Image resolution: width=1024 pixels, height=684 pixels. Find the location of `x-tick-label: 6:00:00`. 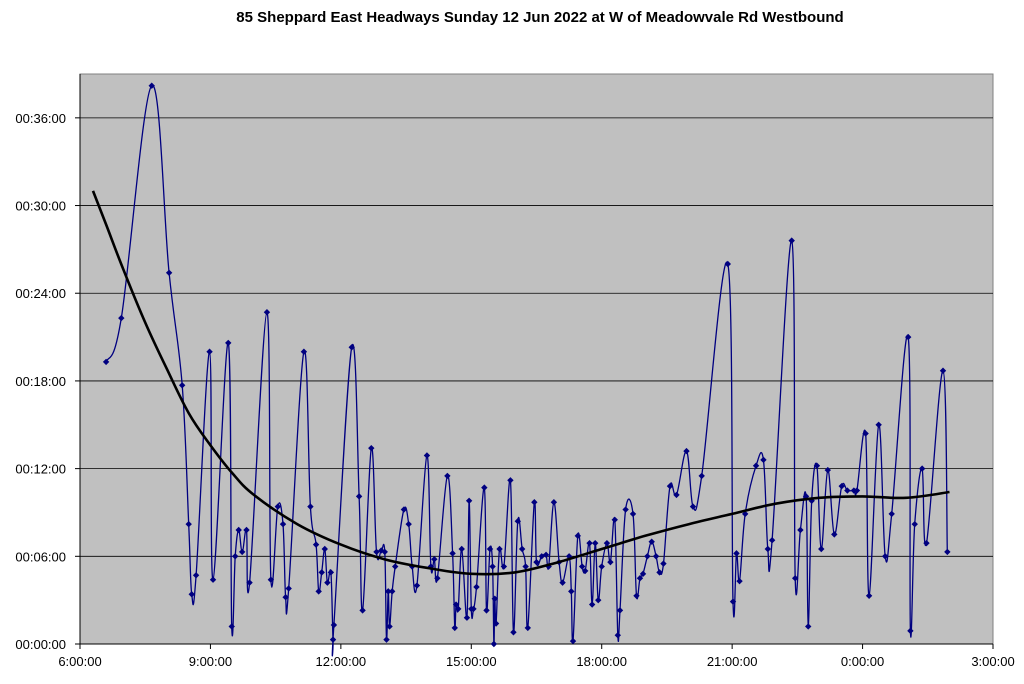

x-tick-label: 6:00:00 is located at coordinates (79, 661).